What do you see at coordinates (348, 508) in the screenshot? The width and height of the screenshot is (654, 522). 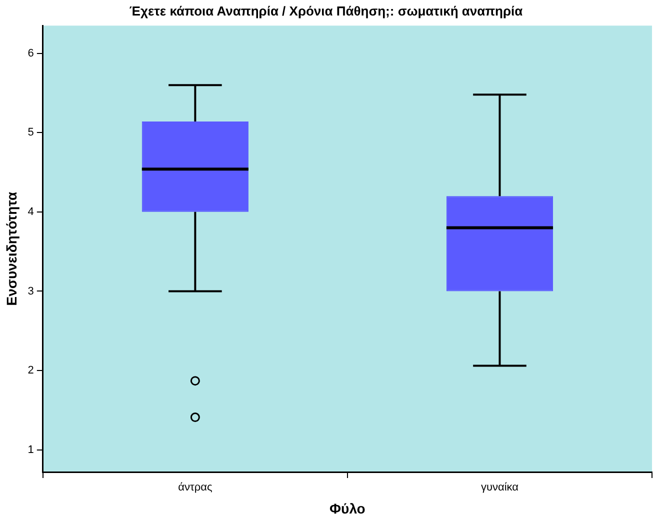 I see `x-axis-title: Φύλο` at bounding box center [348, 508].